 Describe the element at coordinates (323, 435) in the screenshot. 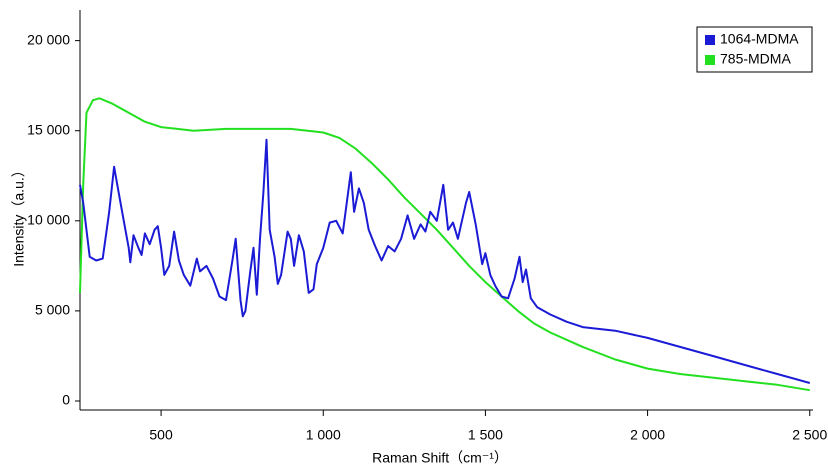

I see `x-tick-label: 1 000` at that location.